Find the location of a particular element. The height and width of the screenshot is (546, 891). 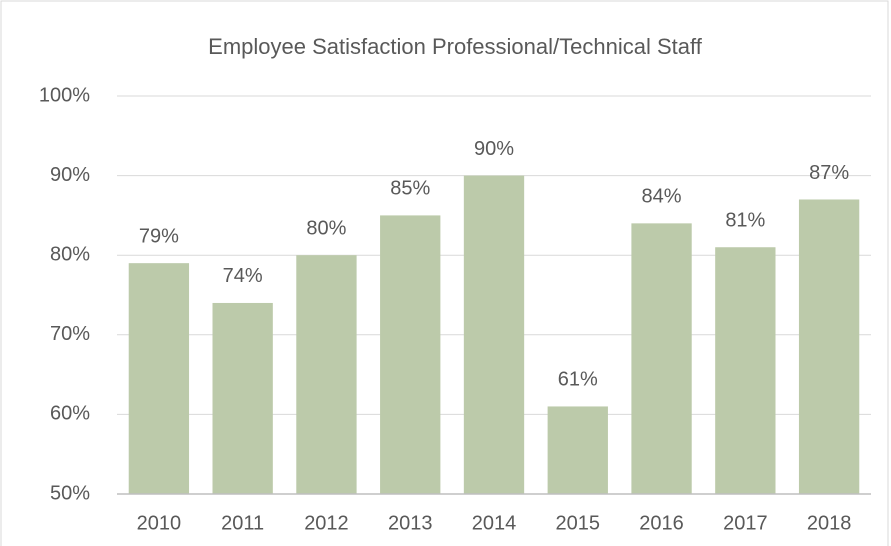

data-label: 90% is located at coordinates (494, 149).